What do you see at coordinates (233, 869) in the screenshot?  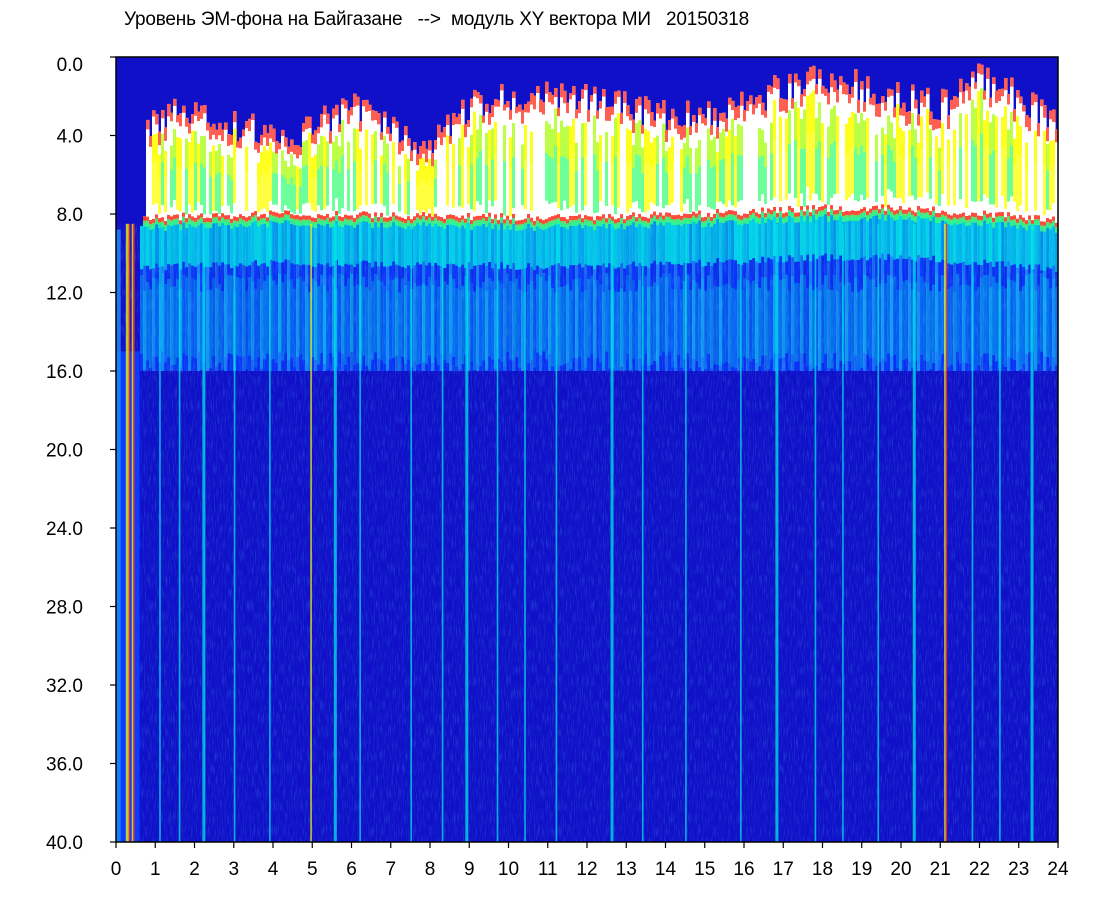 I see `x-tick-label: 3` at bounding box center [233, 869].